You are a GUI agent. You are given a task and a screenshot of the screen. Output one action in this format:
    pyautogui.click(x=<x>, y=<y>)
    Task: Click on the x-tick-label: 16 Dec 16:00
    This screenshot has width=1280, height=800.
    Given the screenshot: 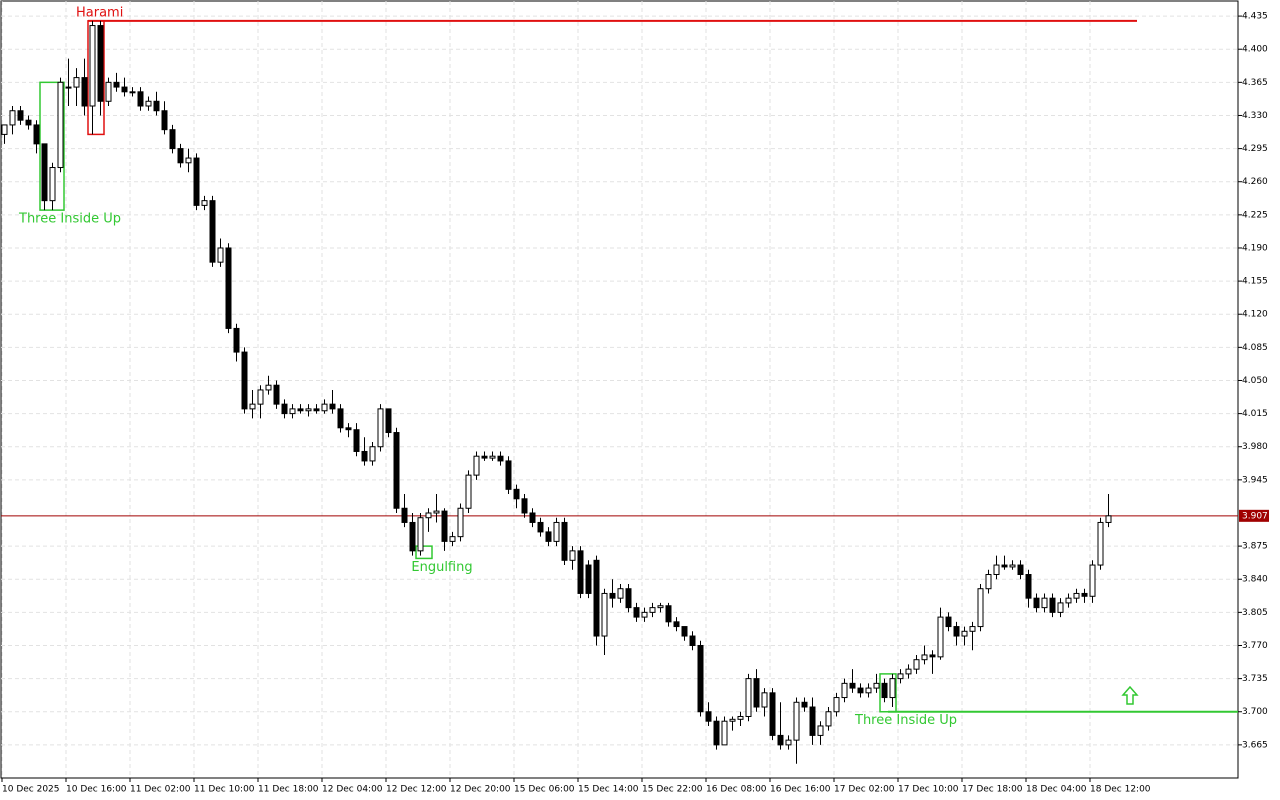 What is the action you would take?
    pyautogui.click(x=800, y=790)
    